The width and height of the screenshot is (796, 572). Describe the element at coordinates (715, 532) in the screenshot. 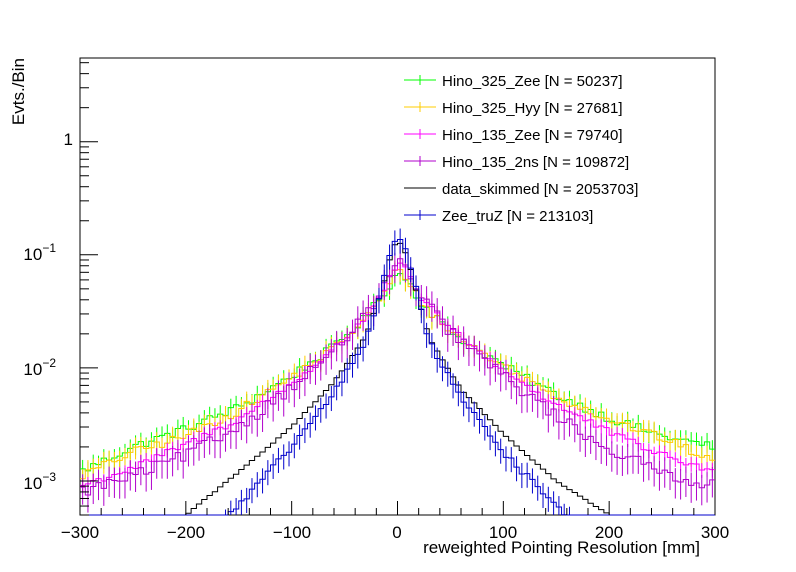

I see `x-tick-label: 300` at that location.